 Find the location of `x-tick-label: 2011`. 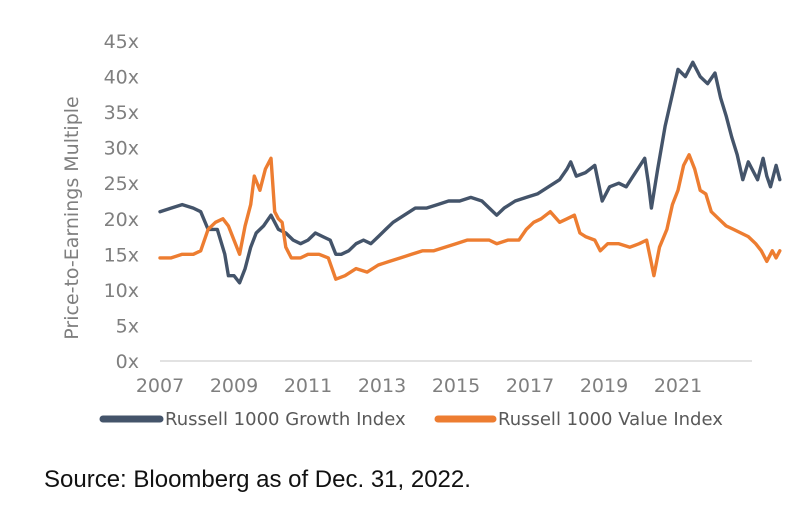

x-tick-label: 2011 is located at coordinates (308, 386).